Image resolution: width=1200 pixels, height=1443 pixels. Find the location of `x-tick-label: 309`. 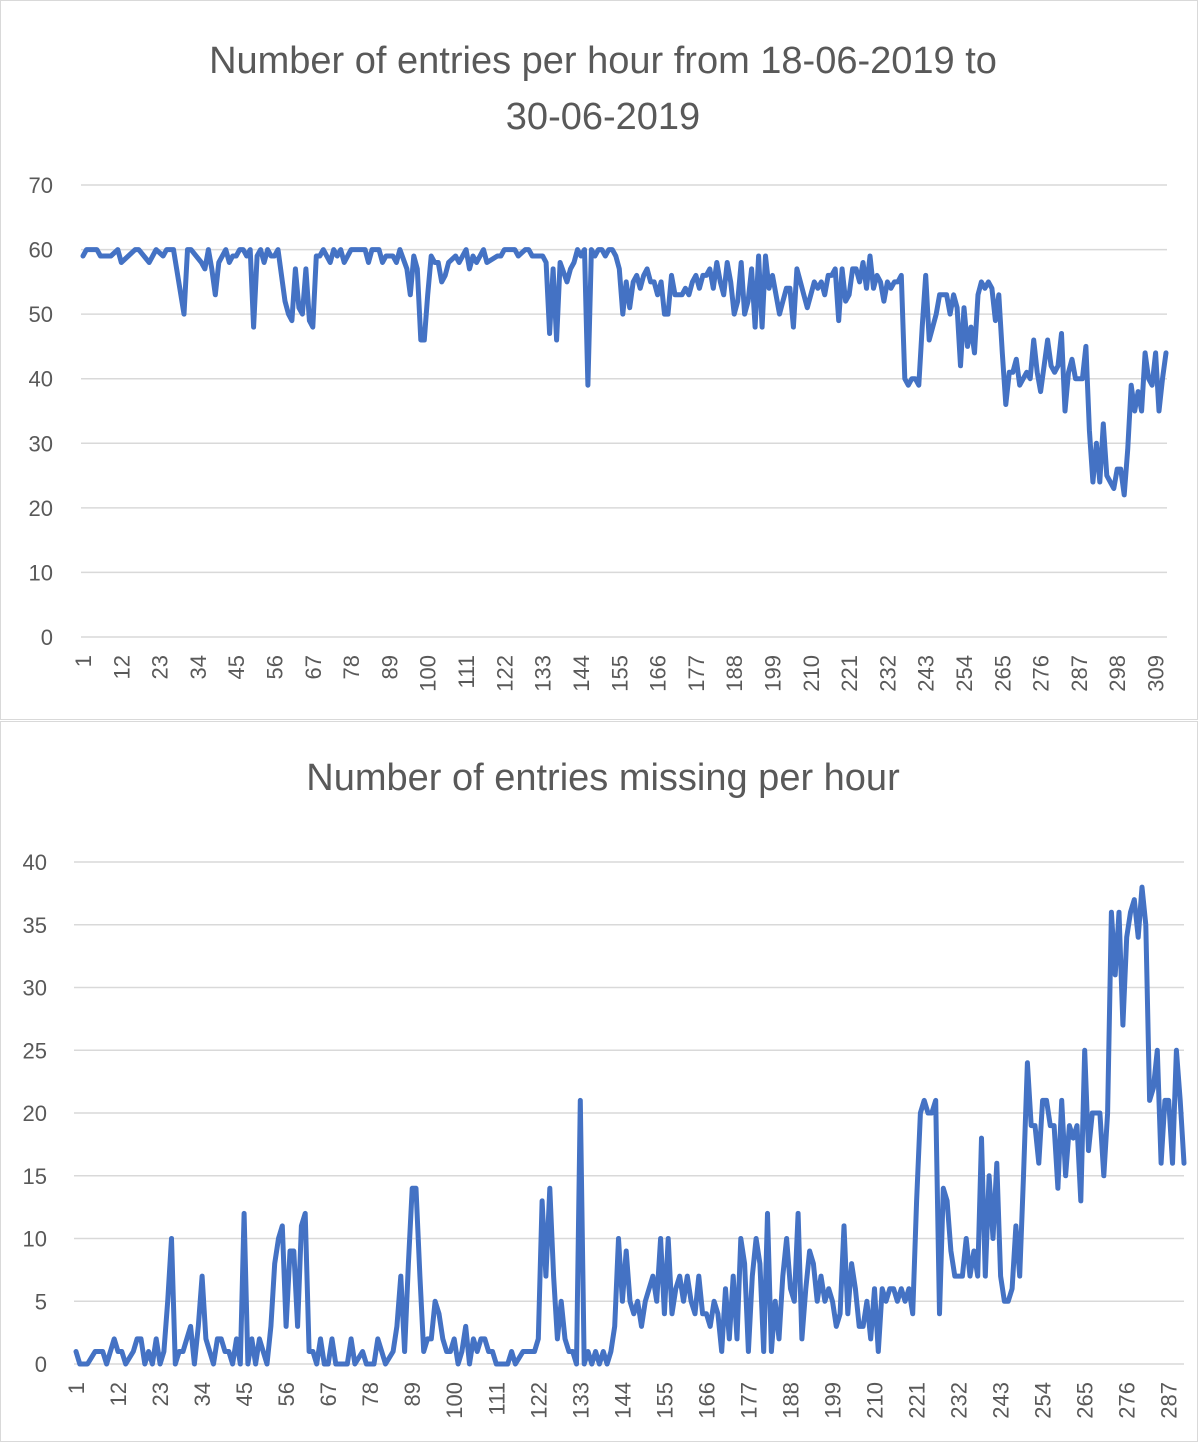

x-tick-label: 309 is located at coordinates (1156, 673).